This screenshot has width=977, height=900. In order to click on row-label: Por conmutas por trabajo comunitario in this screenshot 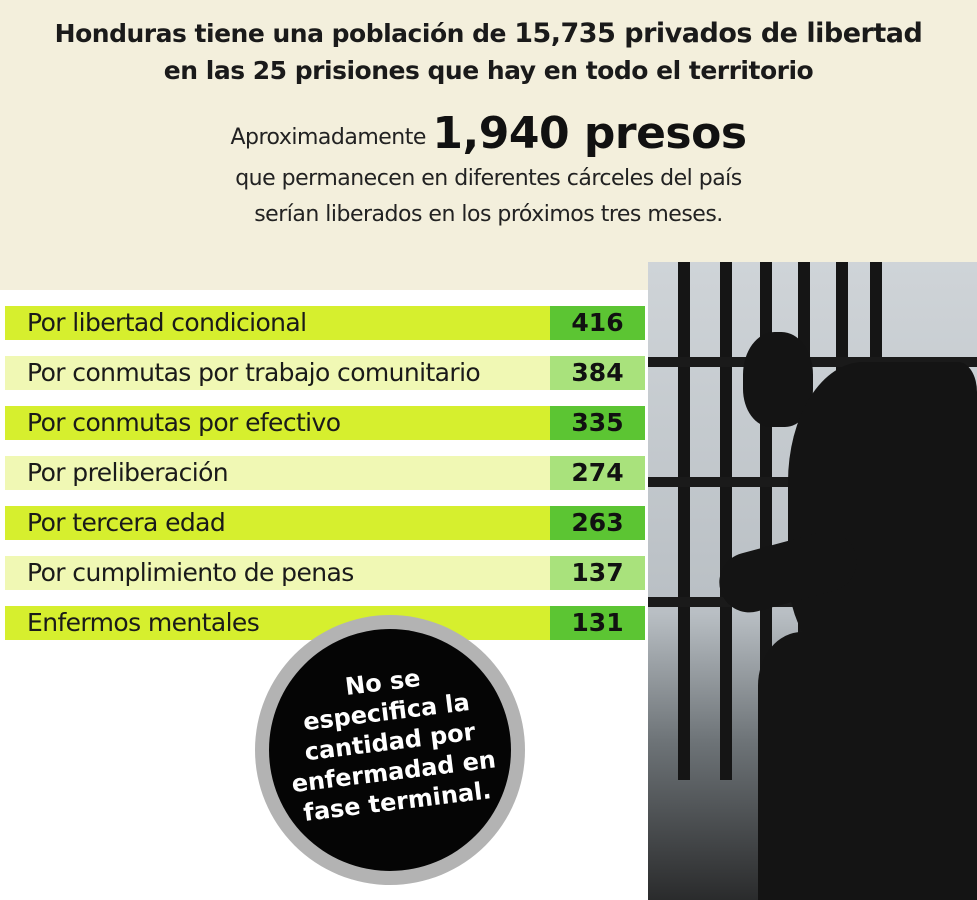, I will do `click(254, 372)`.